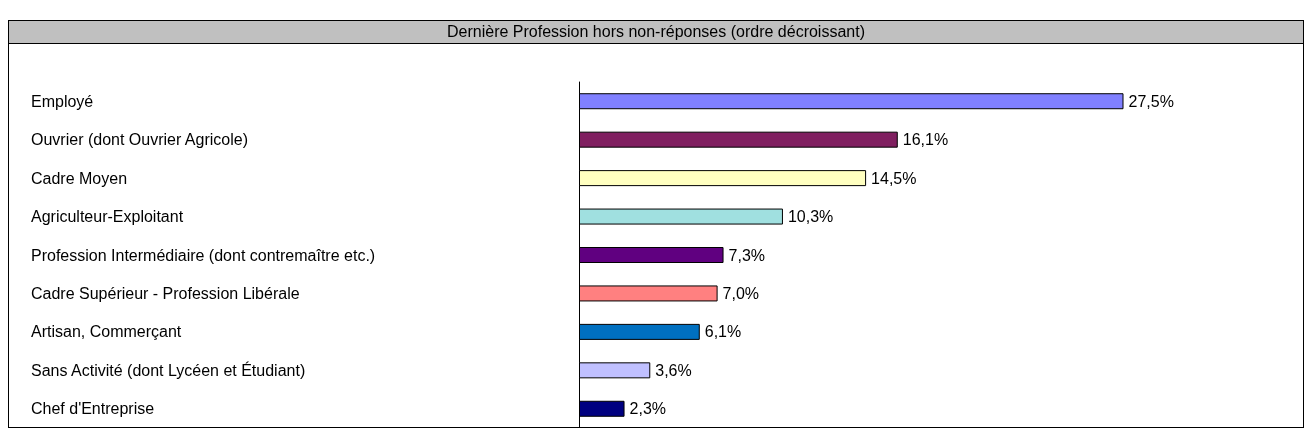 The image size is (1312, 432). What do you see at coordinates (1151, 101) in the screenshot?
I see `data-label: 27,5%` at bounding box center [1151, 101].